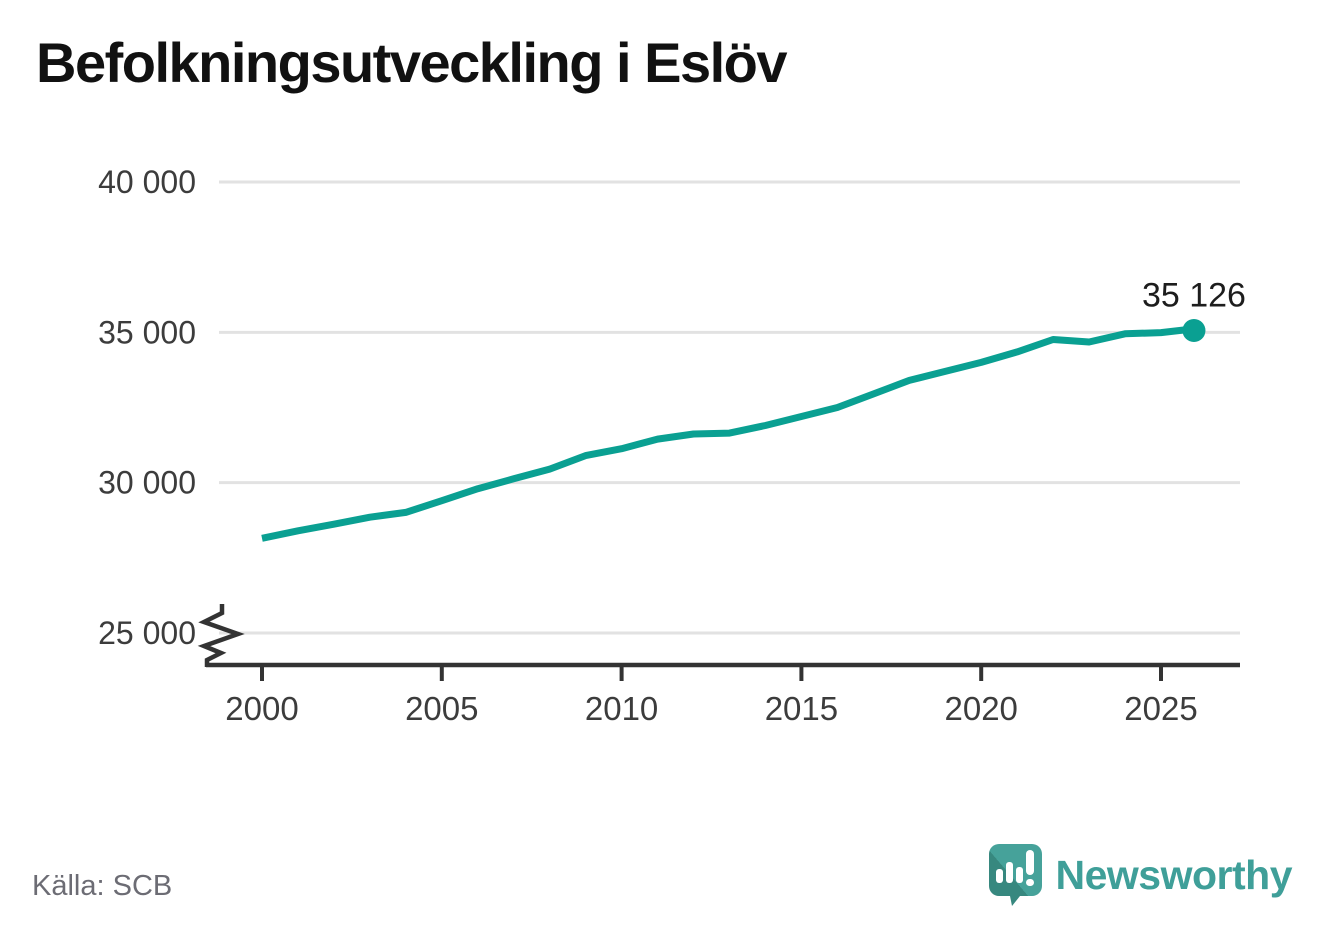 The width and height of the screenshot is (1322, 939). Describe the element at coordinates (147, 332) in the screenshot. I see `y-axis-tick-label: 35 000` at that location.